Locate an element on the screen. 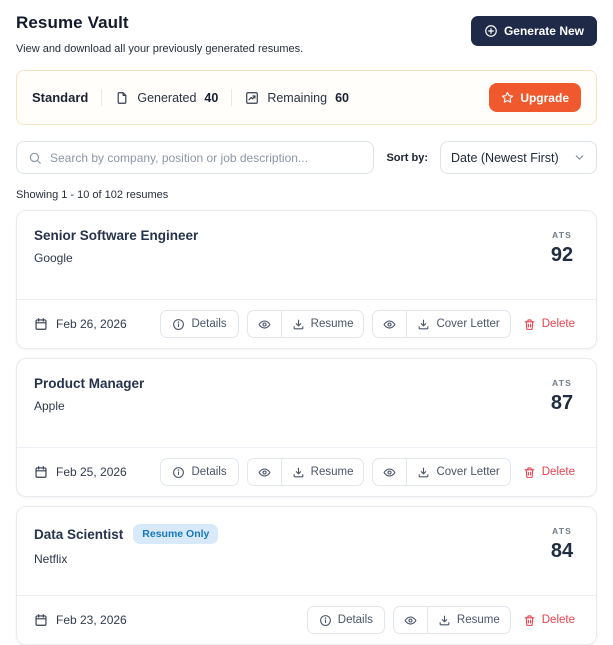  trend-chart-icon is located at coordinates (252, 98).